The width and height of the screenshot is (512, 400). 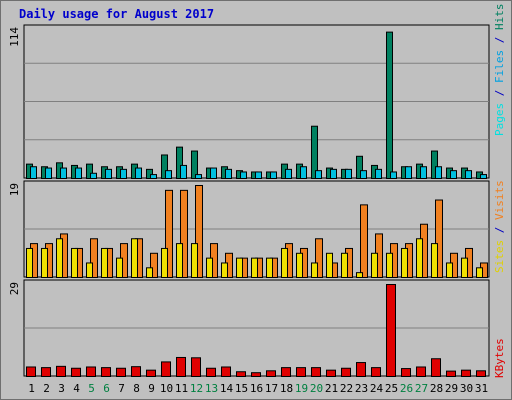 What do you see at coordinates (227, 388) in the screenshot?
I see `day-label: 14` at bounding box center [227, 388].